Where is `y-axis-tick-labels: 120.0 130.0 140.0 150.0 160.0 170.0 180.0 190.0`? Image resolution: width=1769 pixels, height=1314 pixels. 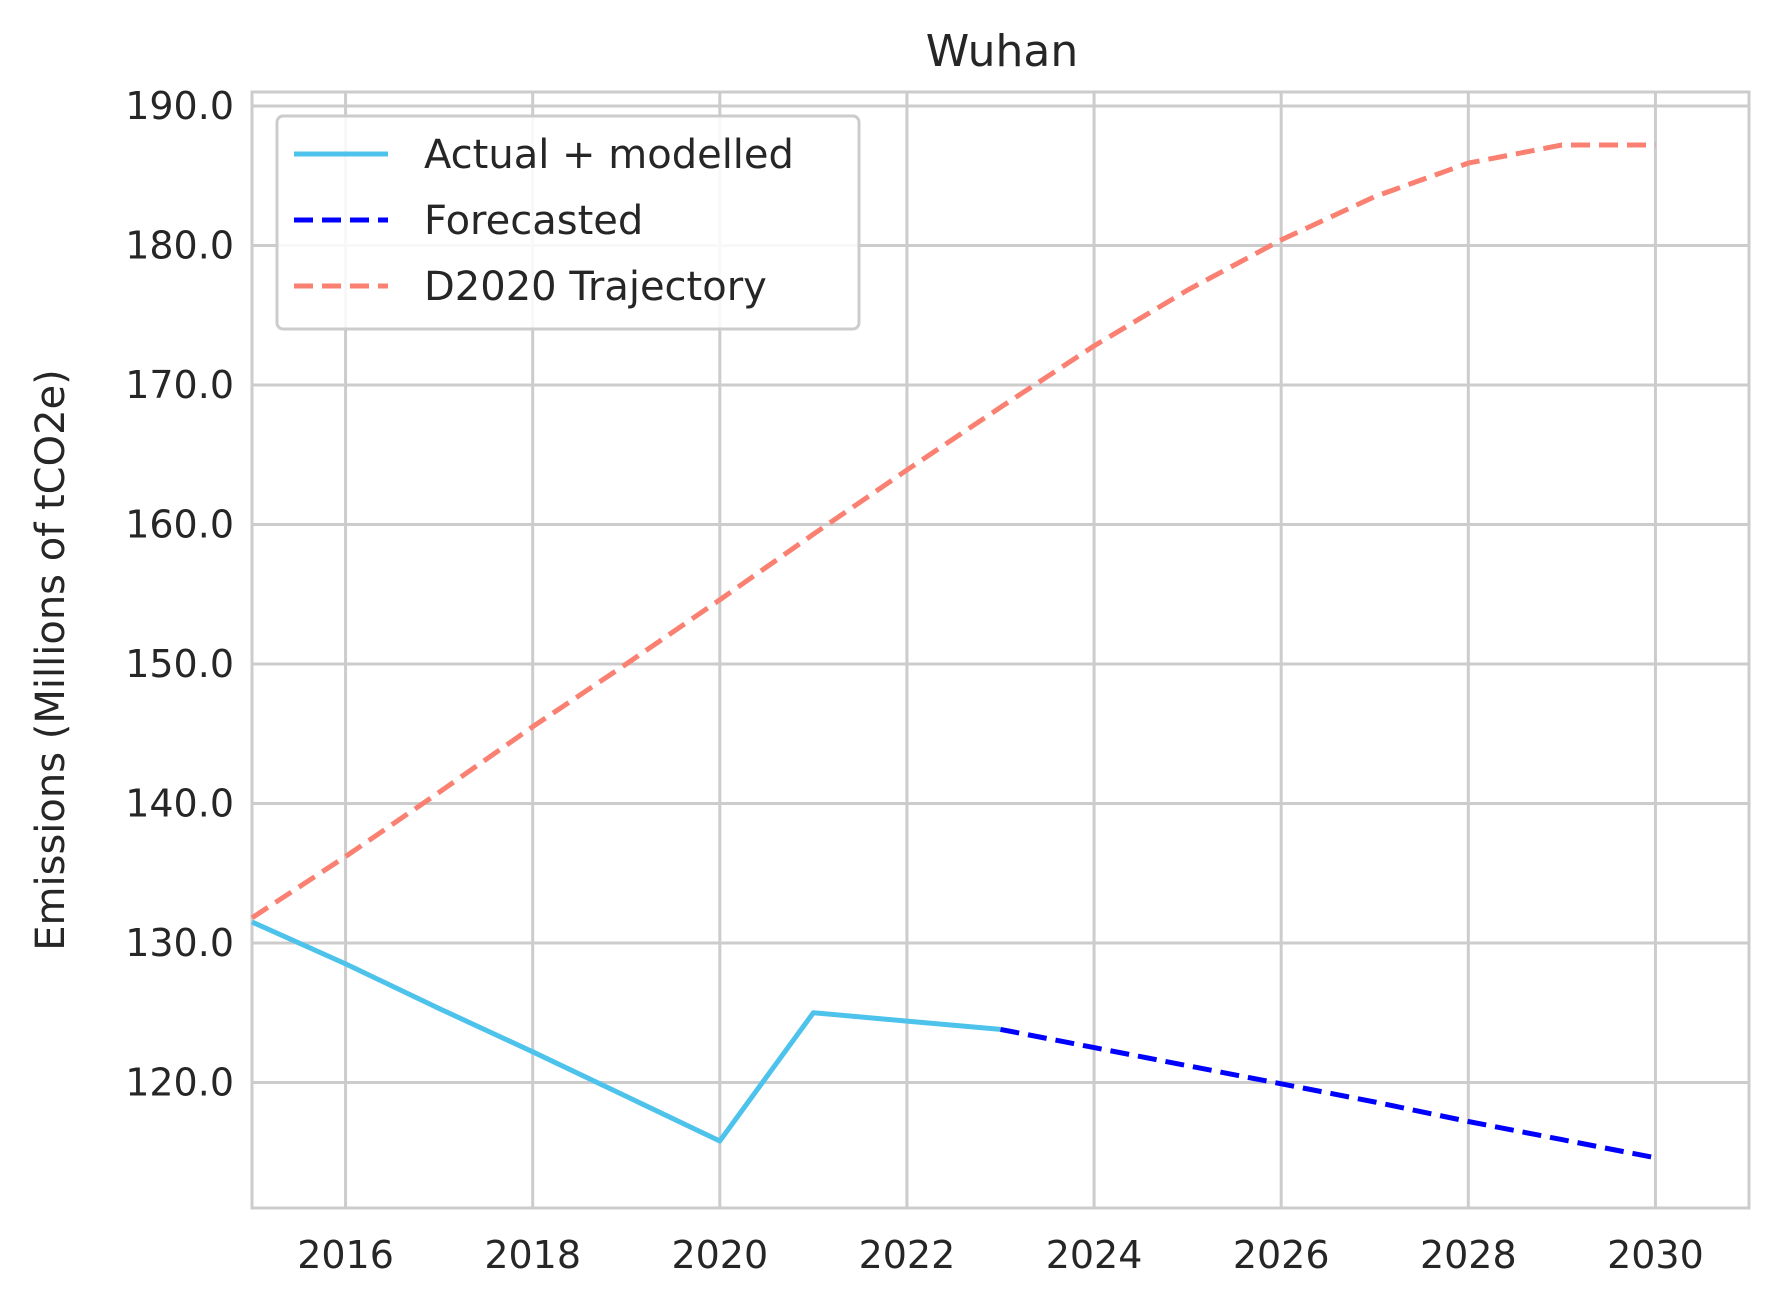 y-axis-tick-labels: 120.0 130.0 140.0 150.0 160.0 170.0 180.0 190.0 is located at coordinates (179, 594).